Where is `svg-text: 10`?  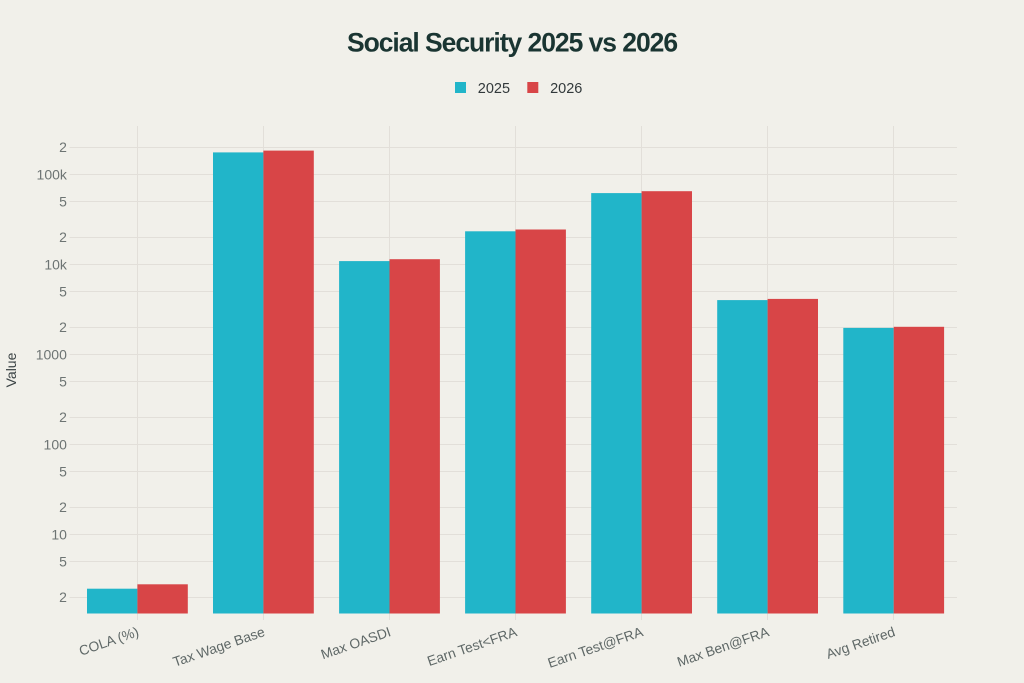
svg-text: 10 is located at coordinates (59, 534).